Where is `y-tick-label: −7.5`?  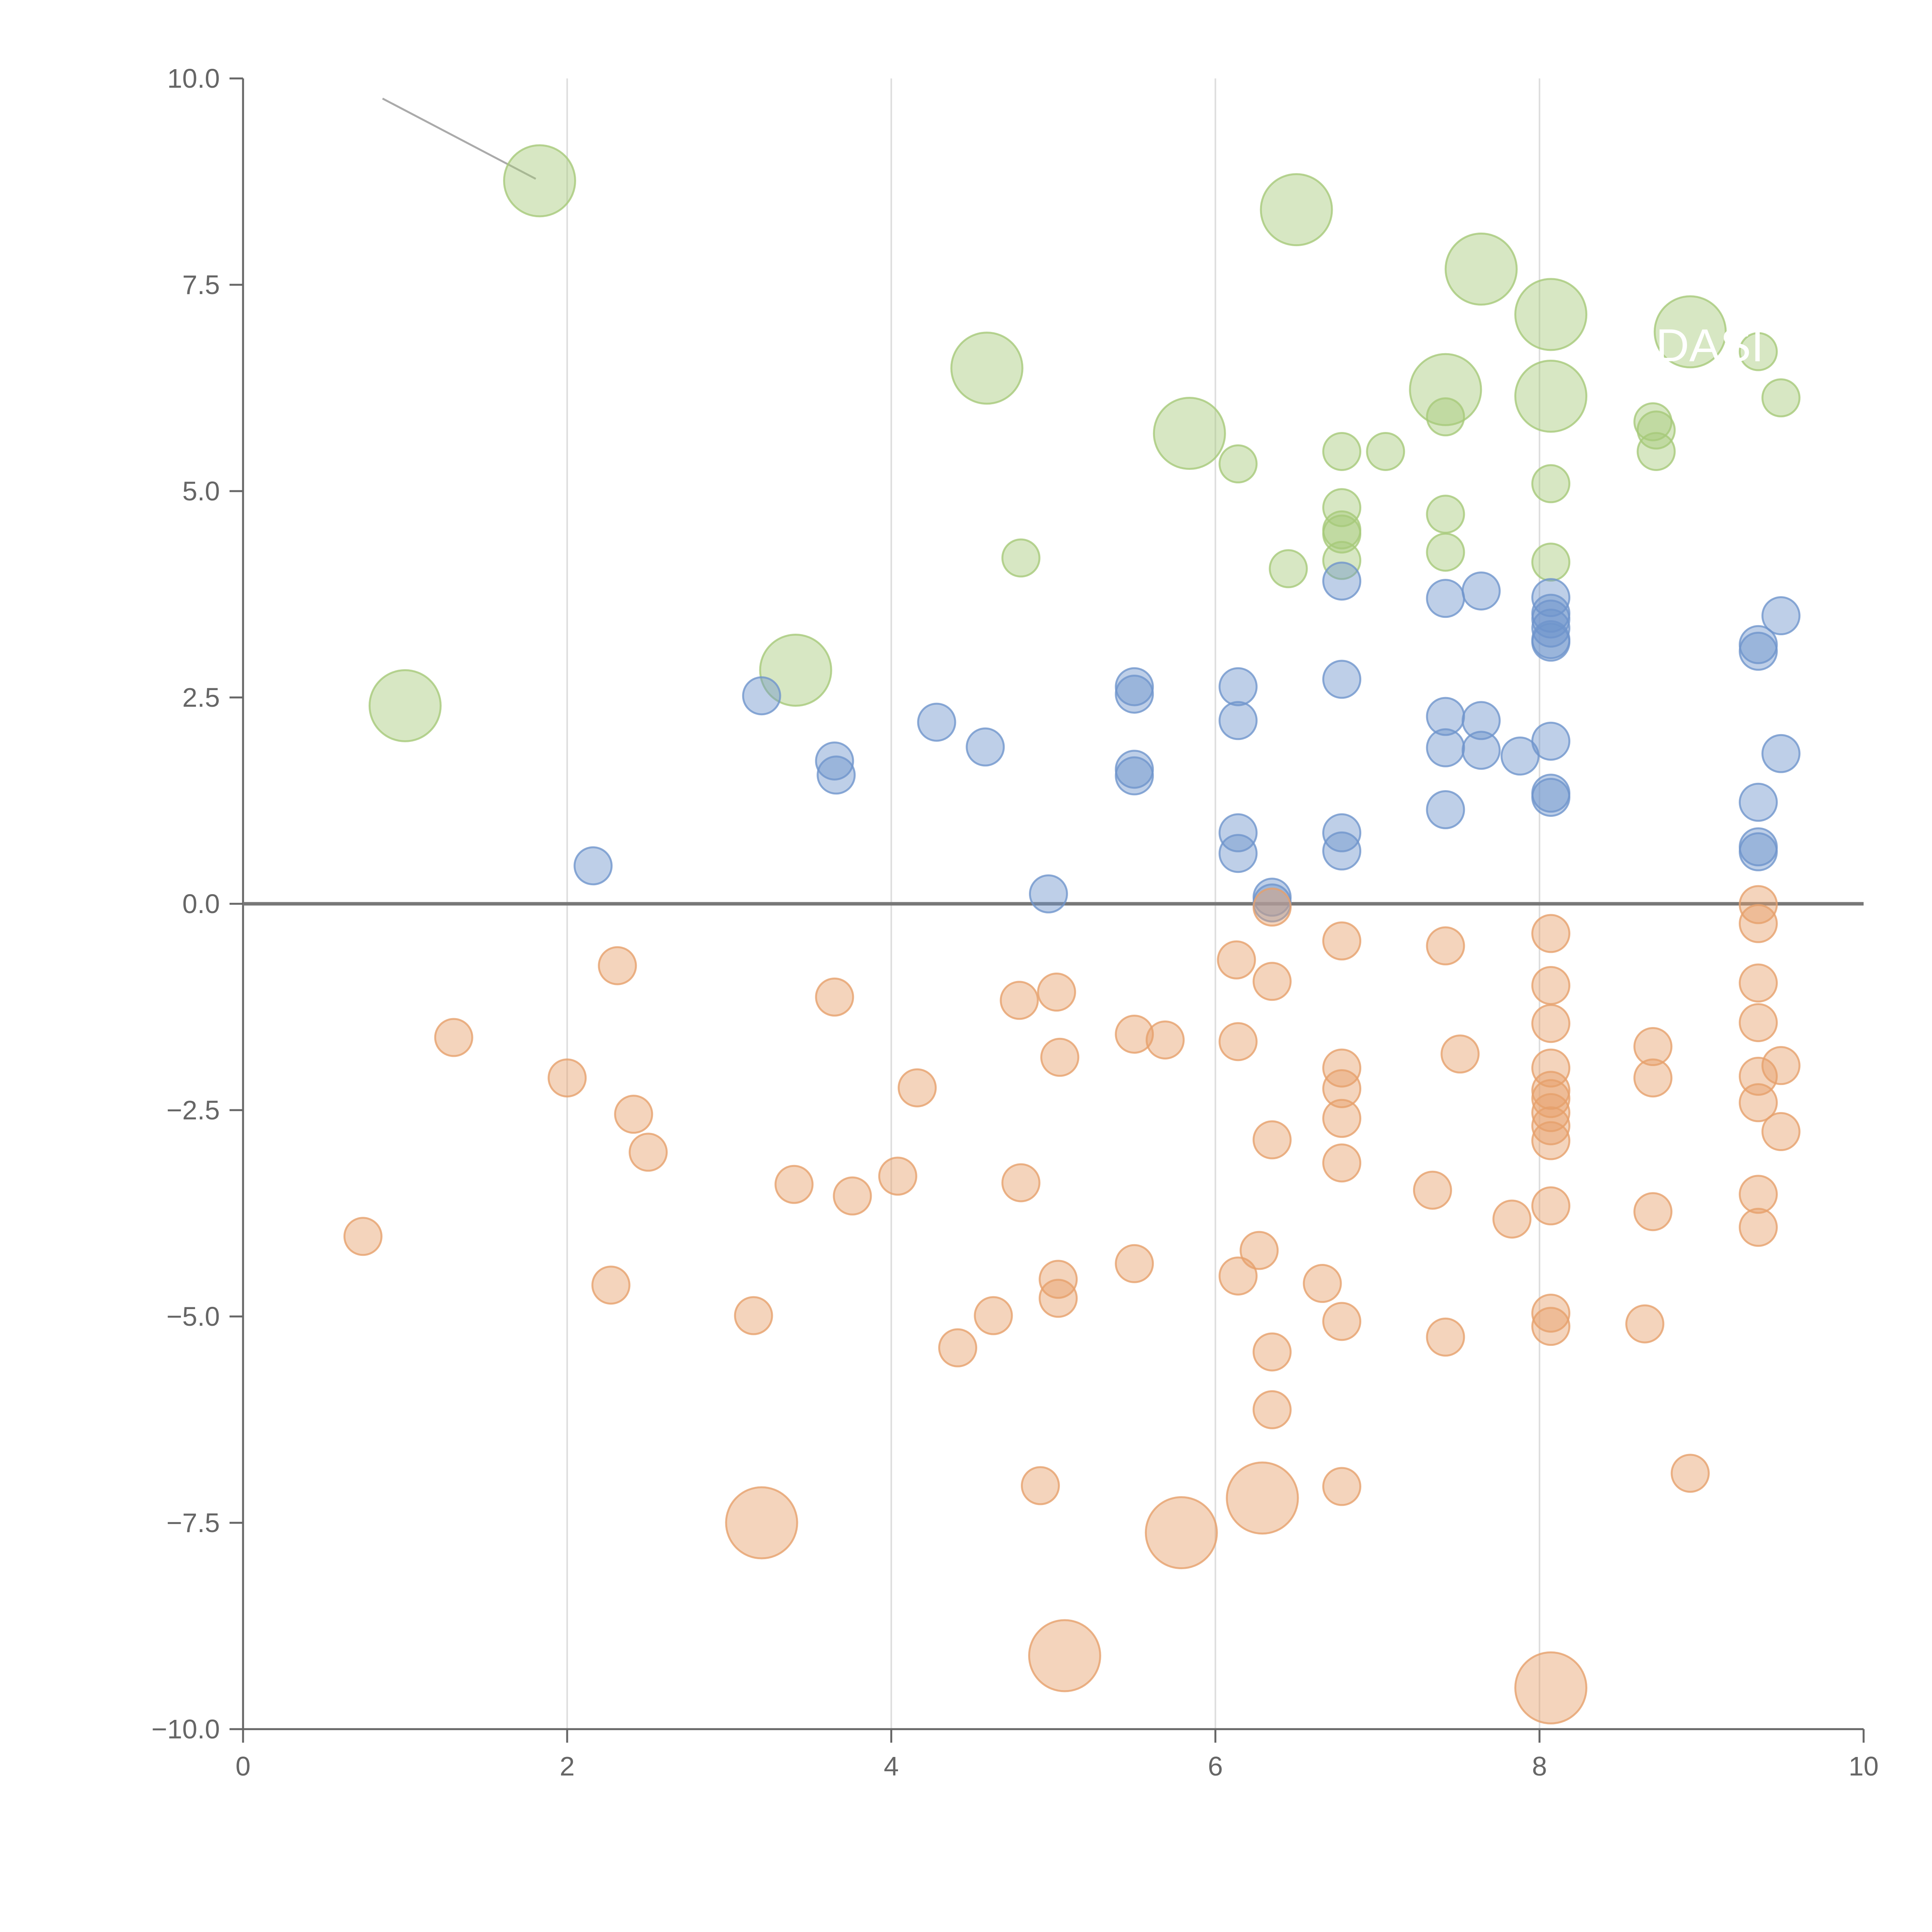 y-tick-label: −7.5 is located at coordinates (193, 1523).